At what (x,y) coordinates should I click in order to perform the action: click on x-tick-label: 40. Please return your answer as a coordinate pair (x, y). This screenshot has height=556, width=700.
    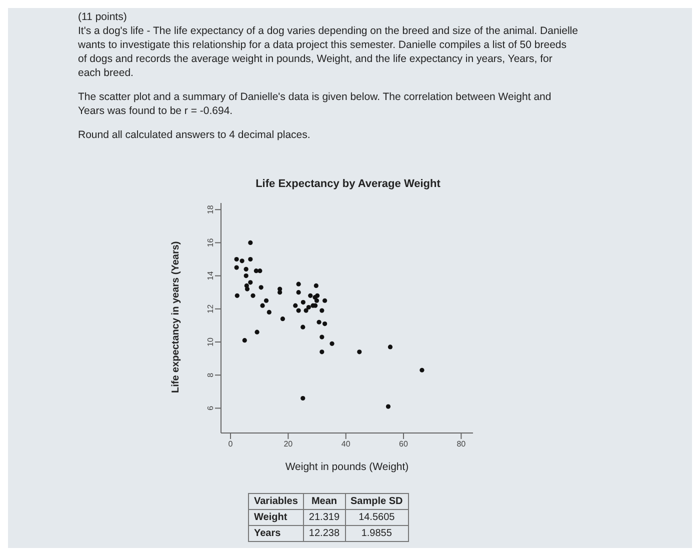
    Looking at the image, I should click on (346, 444).